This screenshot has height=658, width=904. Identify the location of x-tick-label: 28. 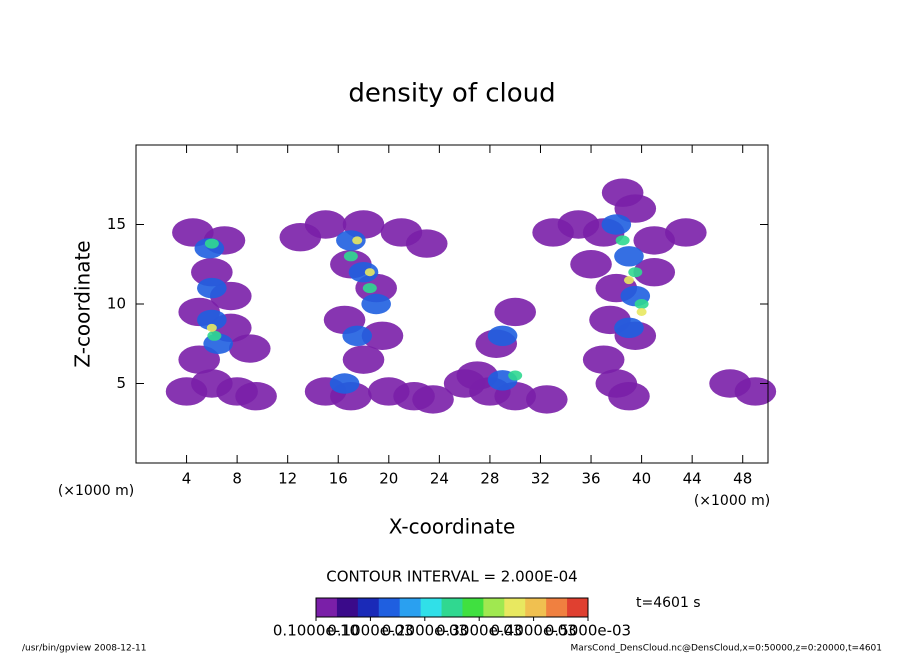
(489, 479).